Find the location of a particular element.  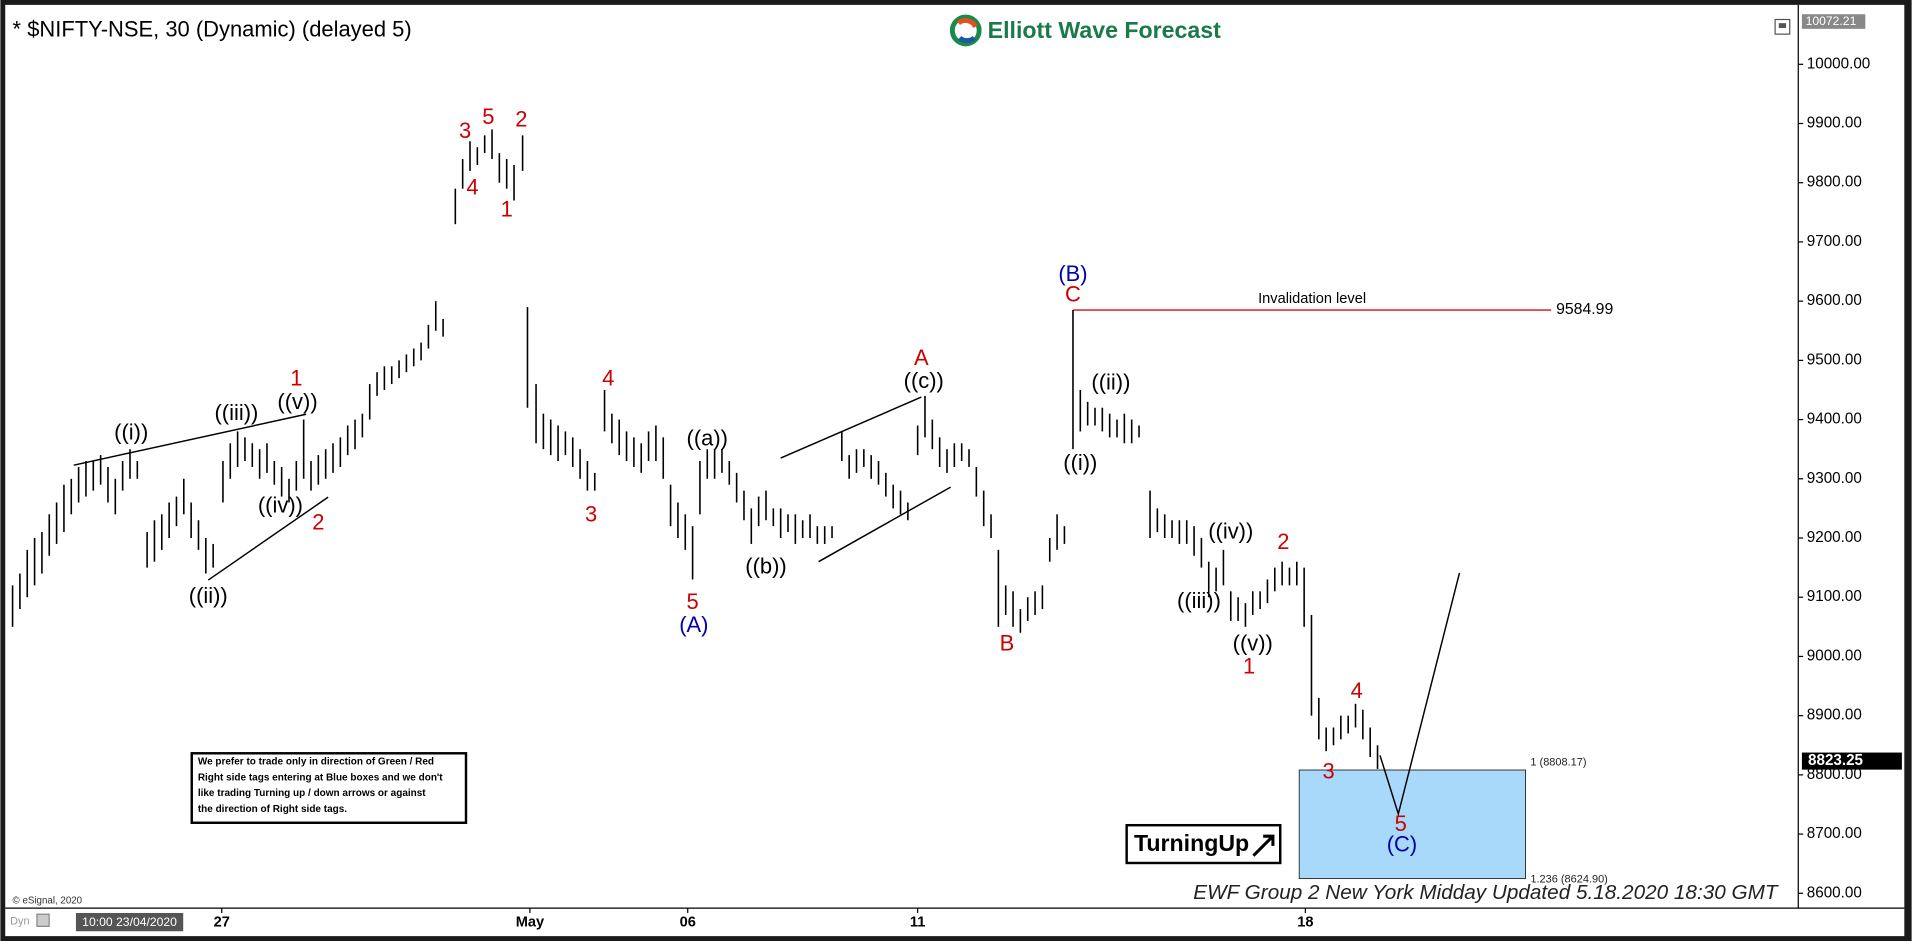

y-tick-label: 8800.00 is located at coordinates (1834, 774).